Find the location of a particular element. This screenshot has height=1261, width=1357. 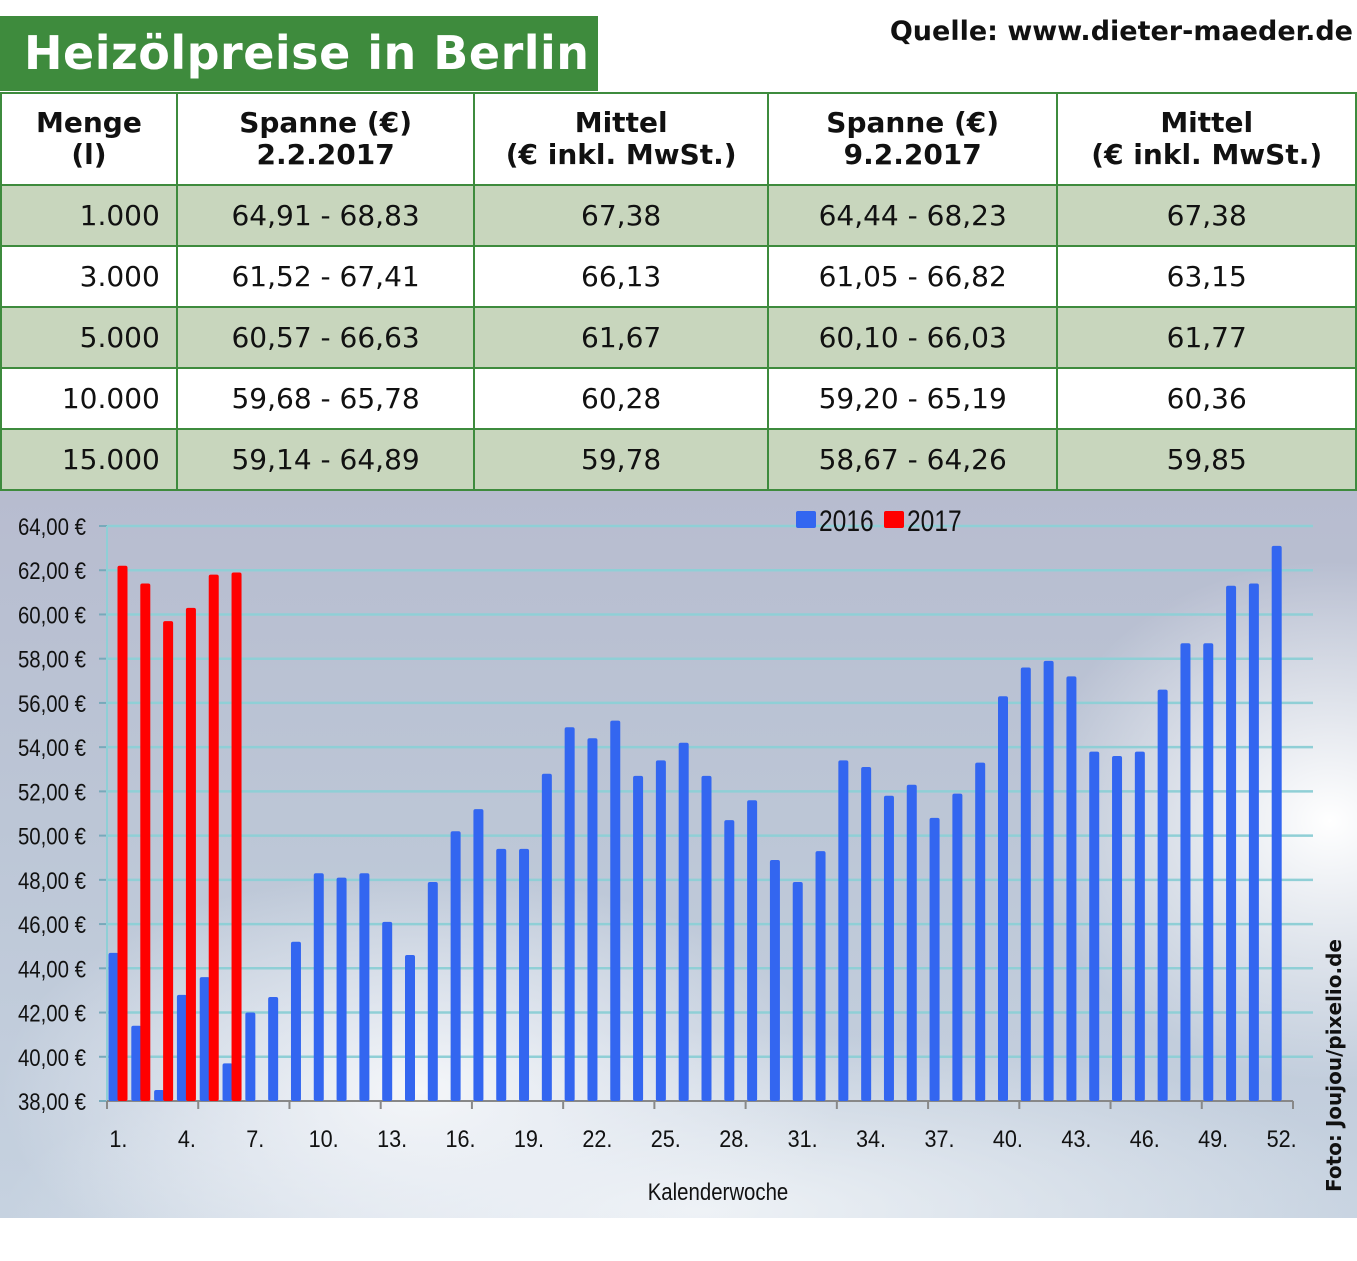

mean-cell: 66,13 is located at coordinates (621, 276).